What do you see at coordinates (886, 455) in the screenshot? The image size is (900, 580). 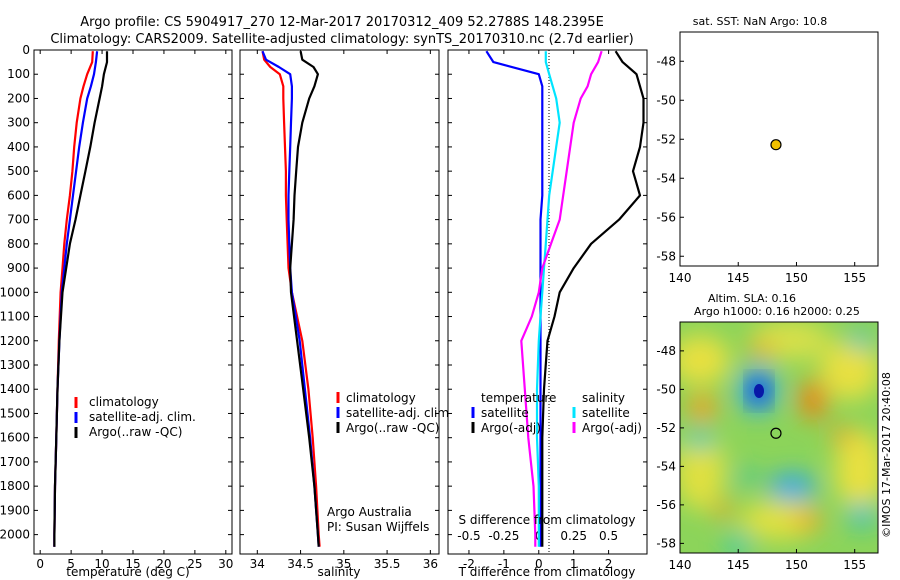 I see `imos-credit: ©IMOS 17-Mar-2017 20:40:08` at bounding box center [886, 455].